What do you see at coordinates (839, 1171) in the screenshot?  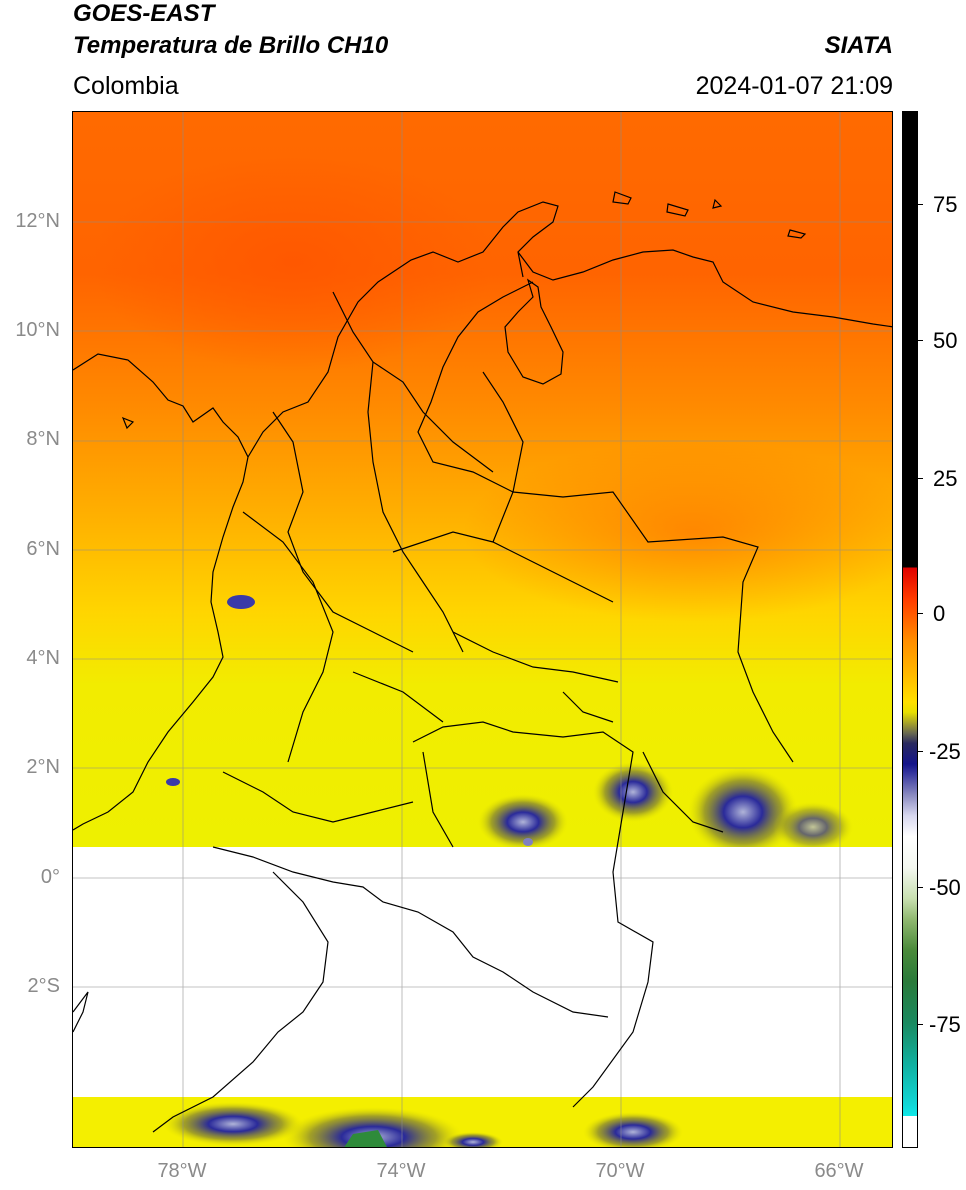 I see `lon-label-66w: 66°W` at bounding box center [839, 1171].